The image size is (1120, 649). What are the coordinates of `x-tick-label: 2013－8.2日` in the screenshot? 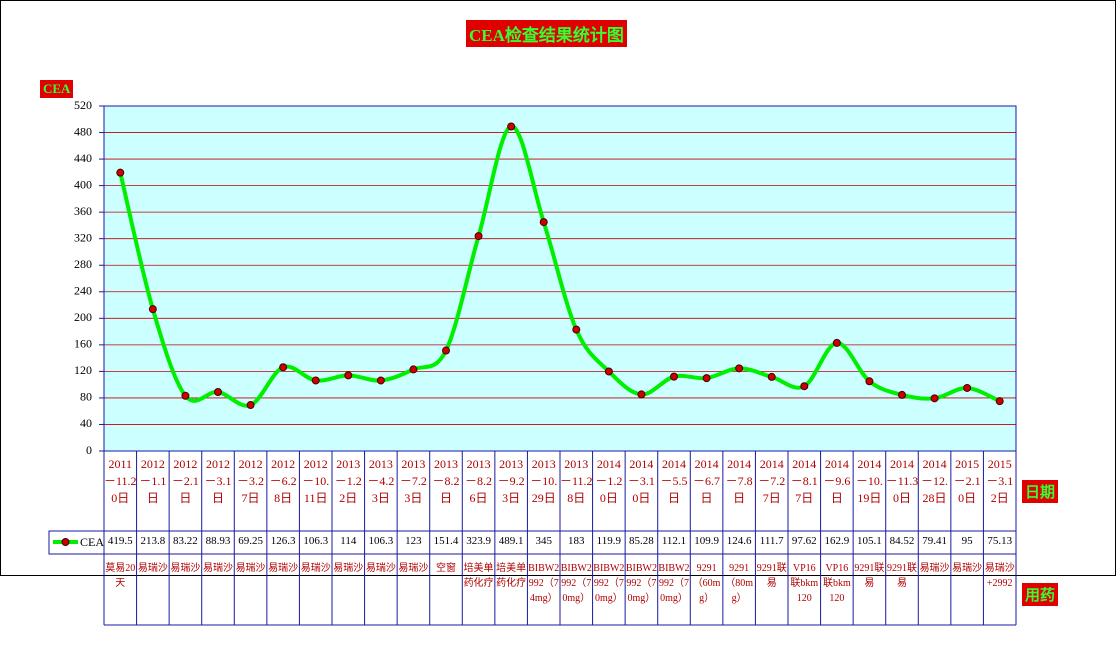 It's located at (446, 481).